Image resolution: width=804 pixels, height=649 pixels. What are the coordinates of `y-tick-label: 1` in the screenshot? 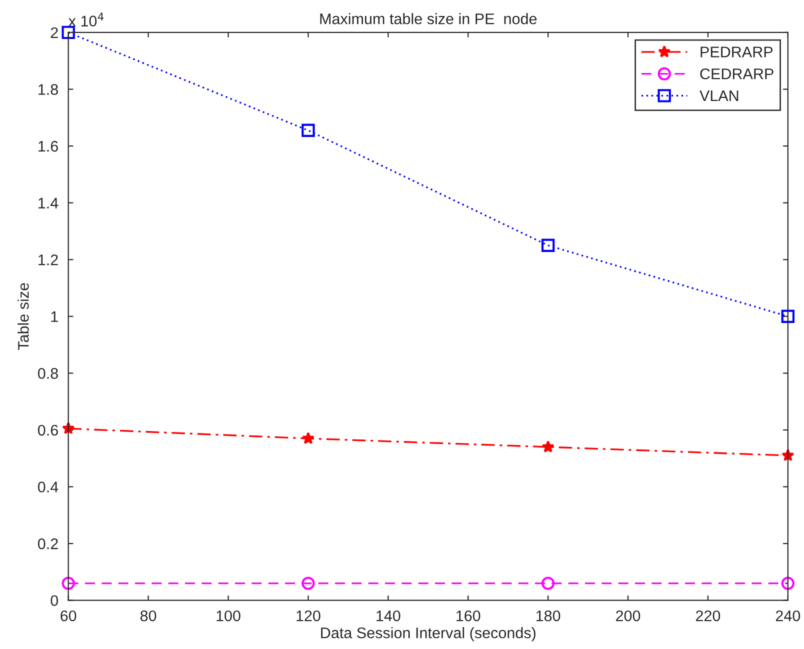 It's located at (54, 316).